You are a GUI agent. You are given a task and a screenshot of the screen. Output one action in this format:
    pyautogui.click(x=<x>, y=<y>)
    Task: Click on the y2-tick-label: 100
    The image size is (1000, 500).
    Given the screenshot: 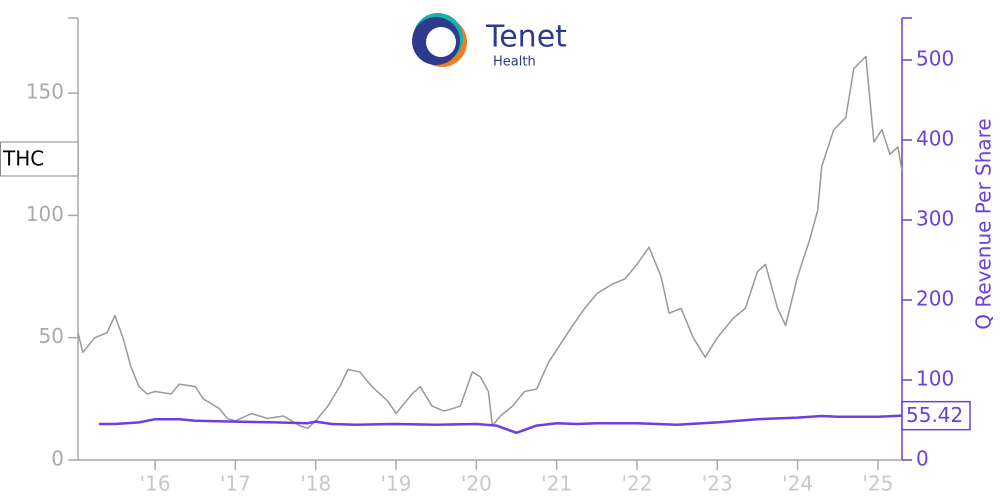 What is the action you would take?
    pyautogui.click(x=935, y=379)
    